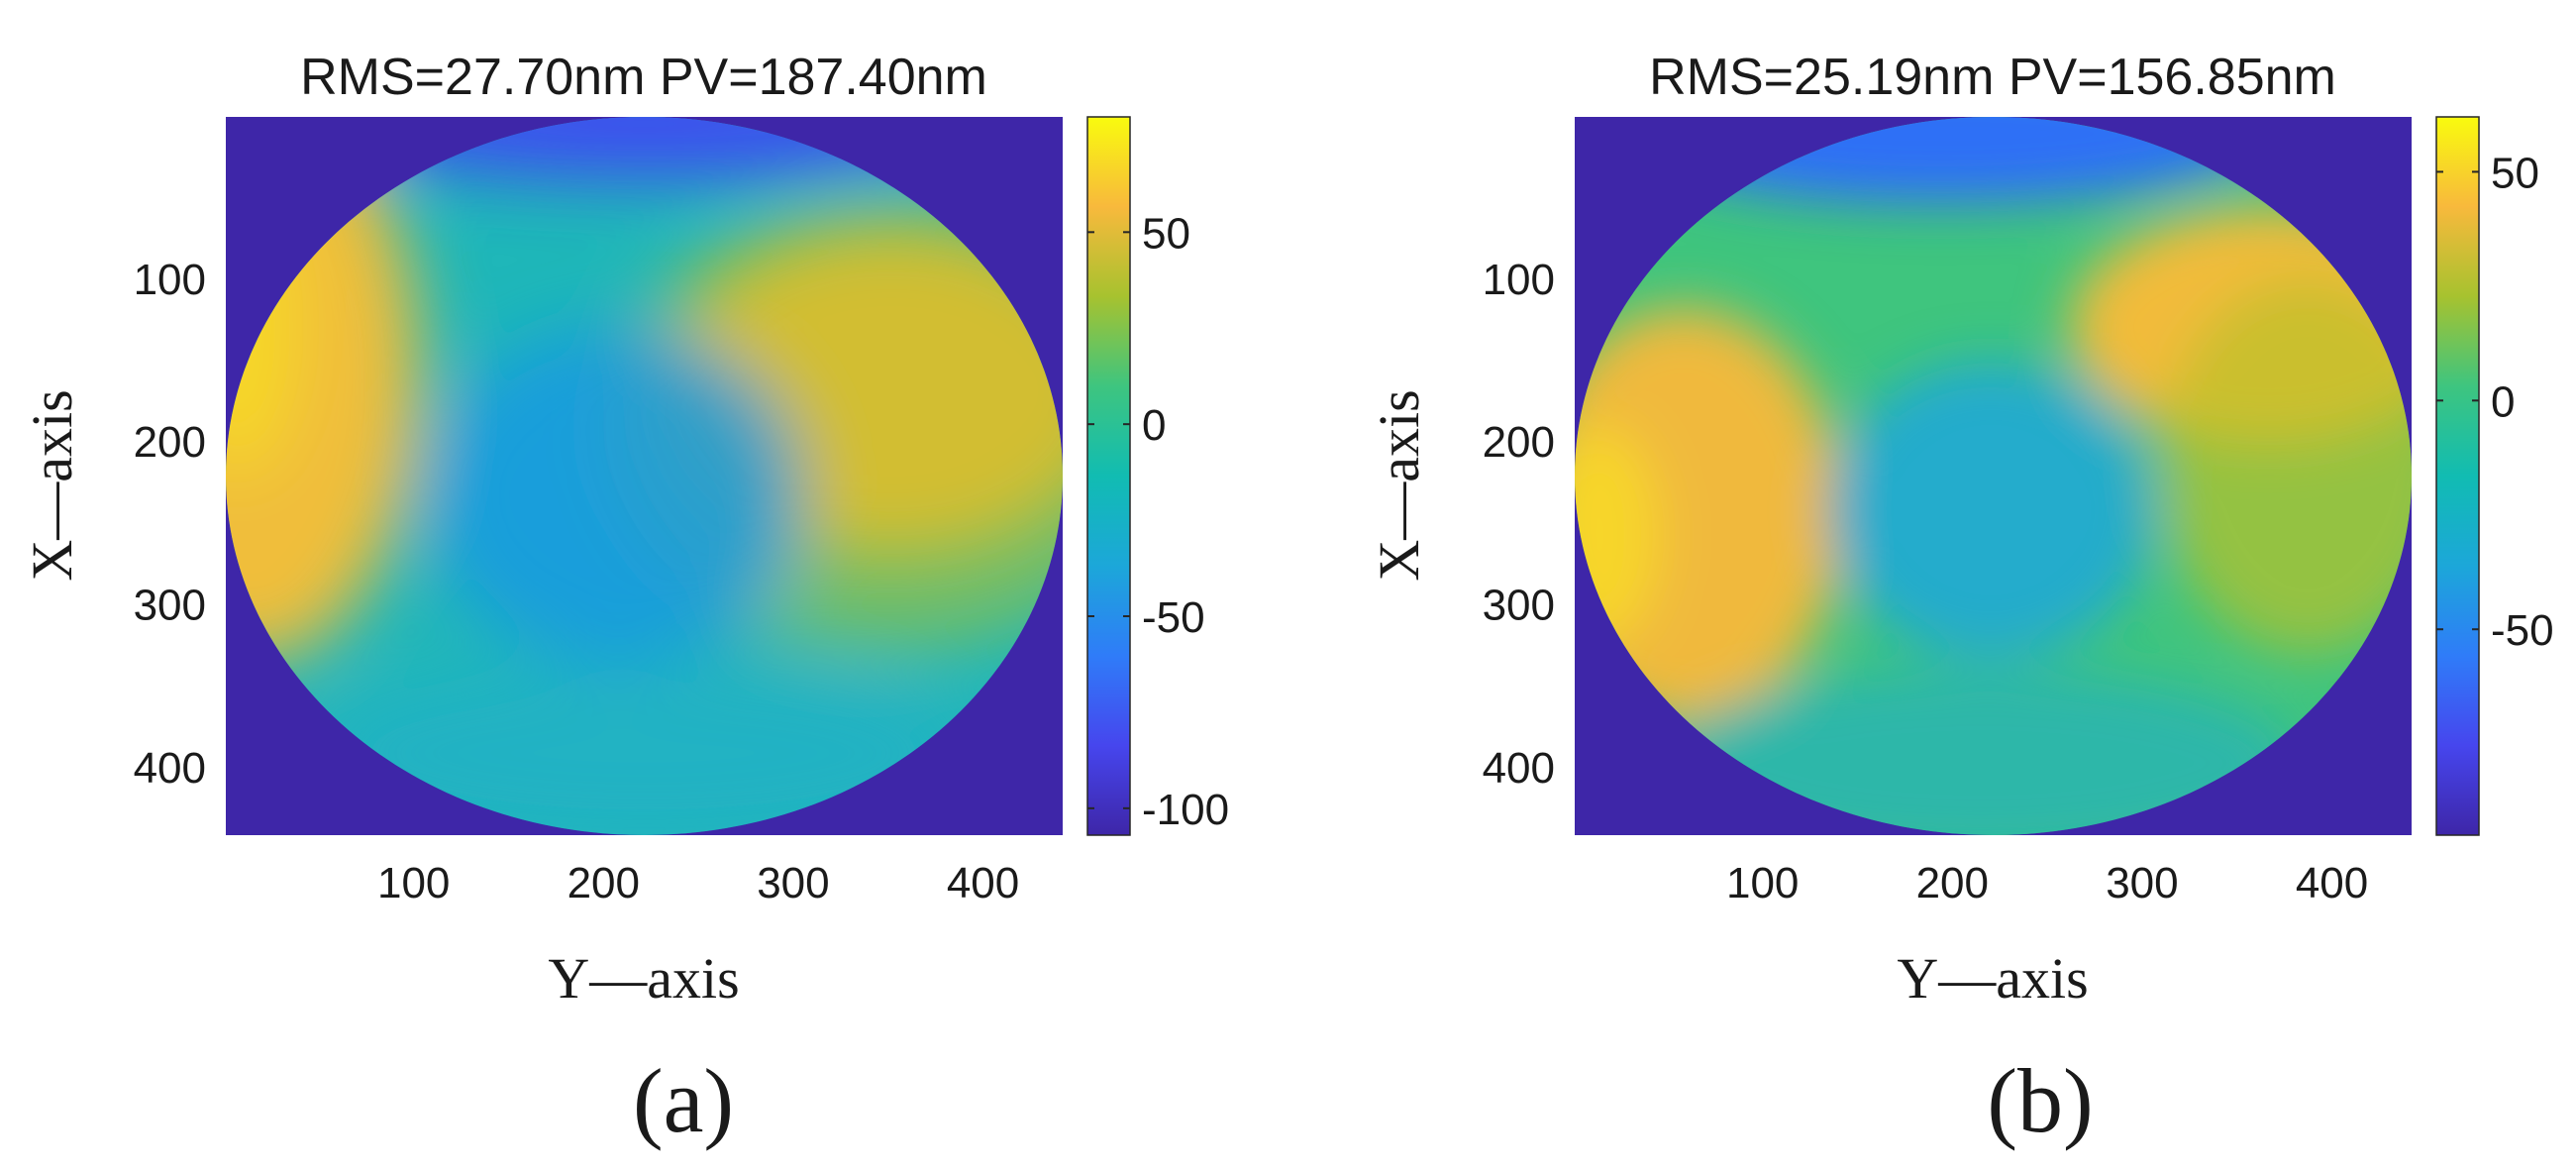  I want to click on panel-b-y-ticks: 100 200 300 400, so click(1519, 524).